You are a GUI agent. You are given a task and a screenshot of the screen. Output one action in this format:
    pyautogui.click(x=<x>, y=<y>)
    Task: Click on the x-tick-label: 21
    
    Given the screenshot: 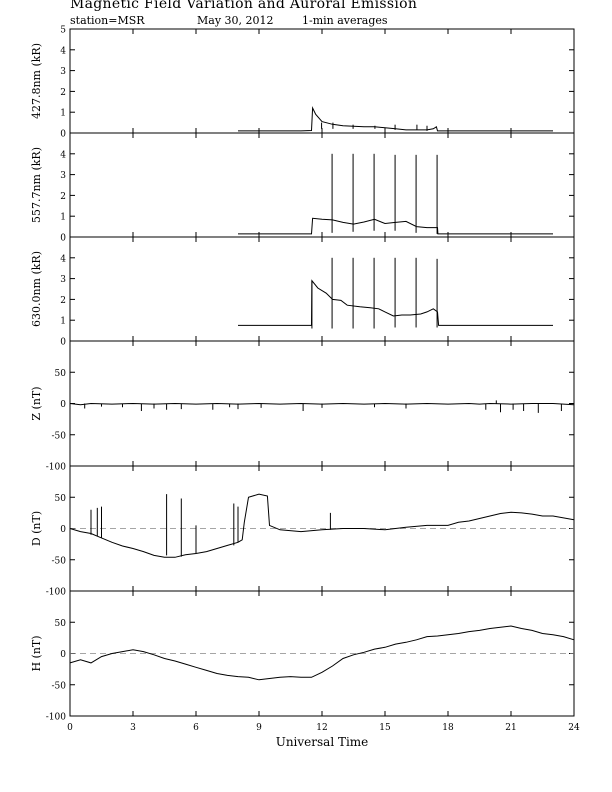 What is the action you would take?
    pyautogui.click(x=510, y=728)
    